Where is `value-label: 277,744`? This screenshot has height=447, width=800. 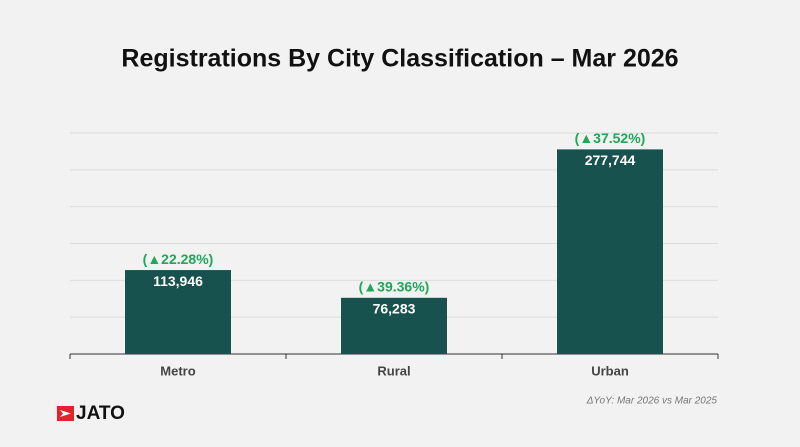 value-label: 277,744 is located at coordinates (610, 160).